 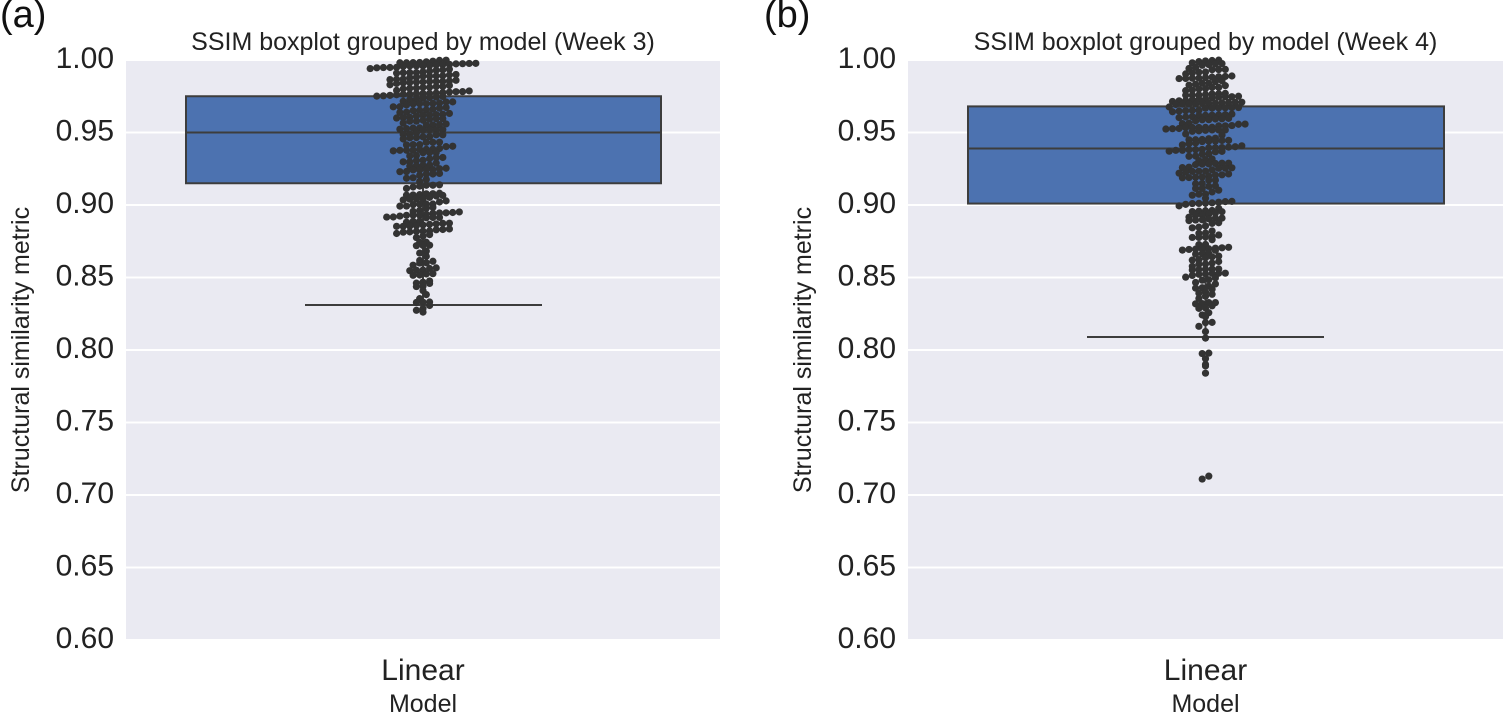 What do you see at coordinates (867, 348) in the screenshot?
I see `y-tick-label: 0.80` at bounding box center [867, 348].